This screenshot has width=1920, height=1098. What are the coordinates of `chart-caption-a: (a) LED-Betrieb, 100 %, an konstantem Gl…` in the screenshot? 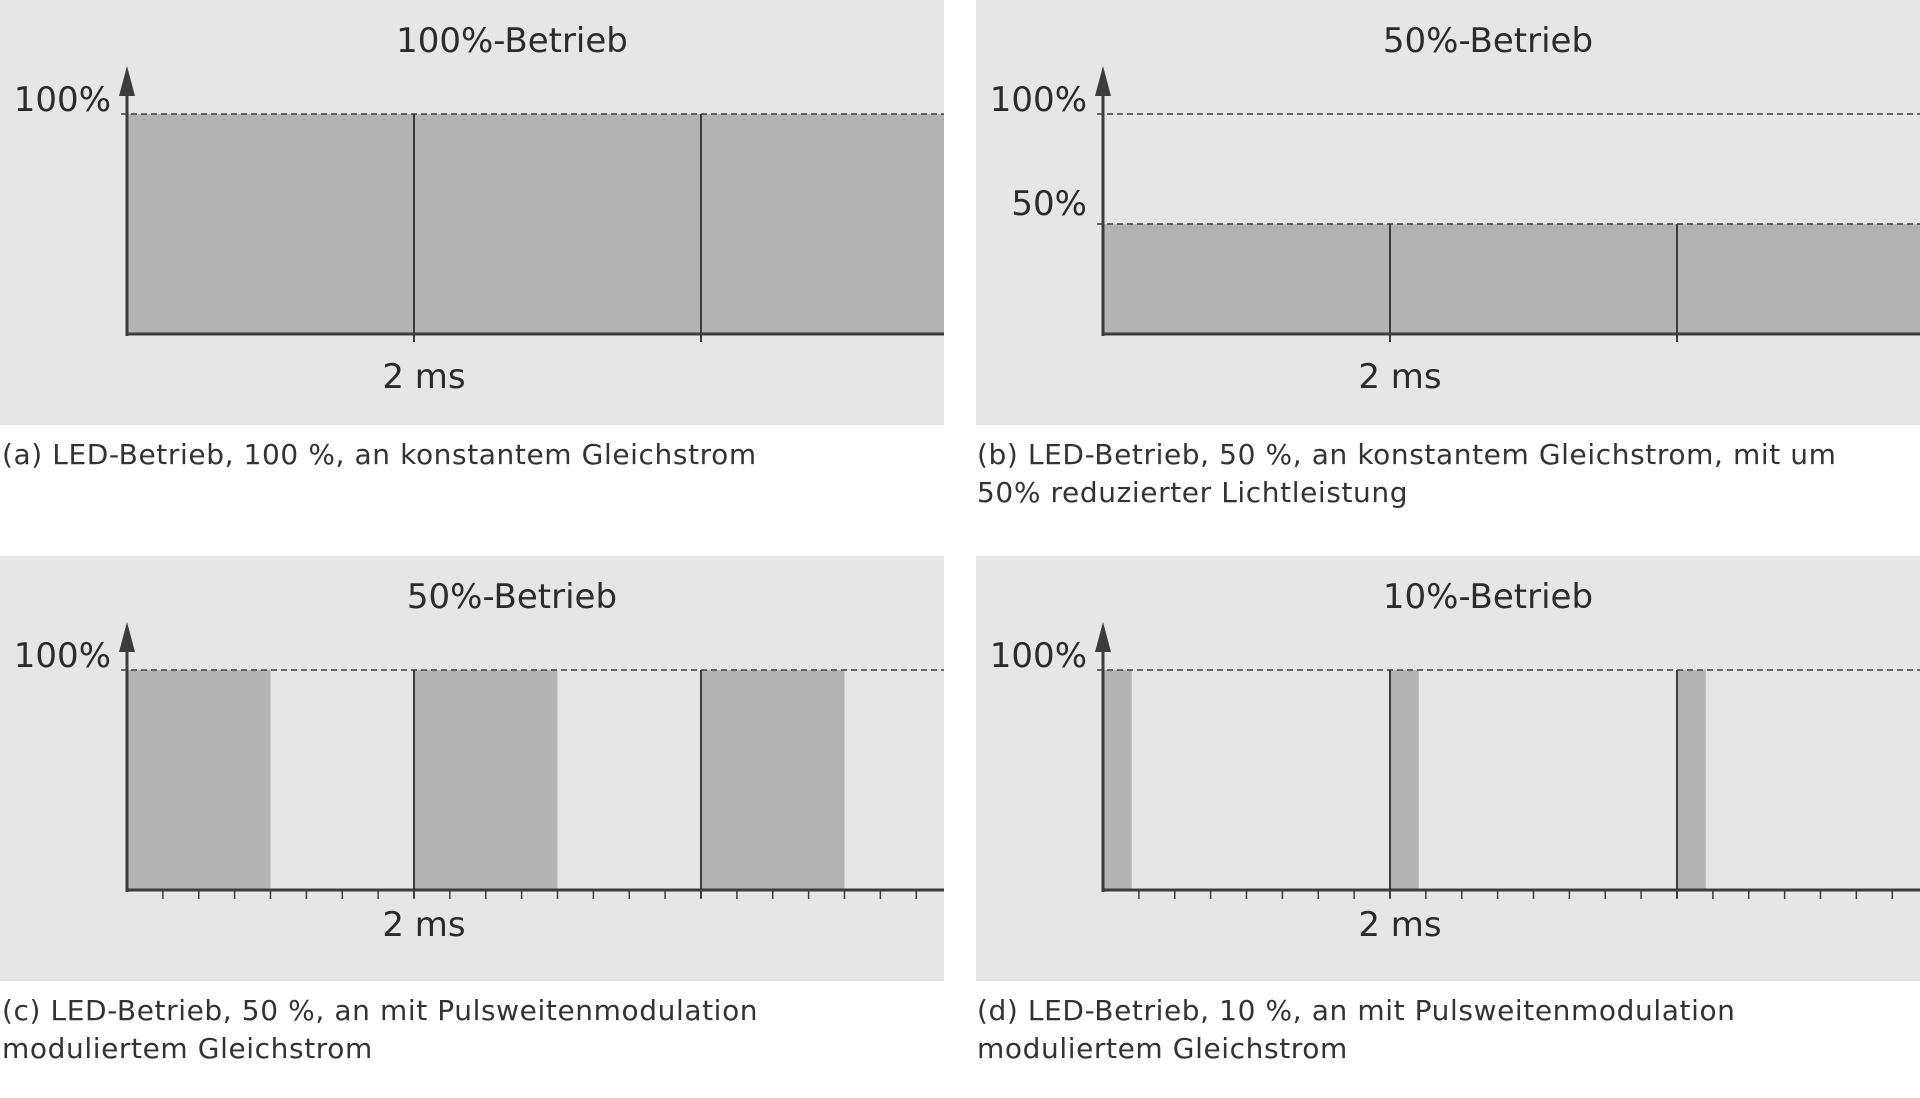 It's located at (379, 454).